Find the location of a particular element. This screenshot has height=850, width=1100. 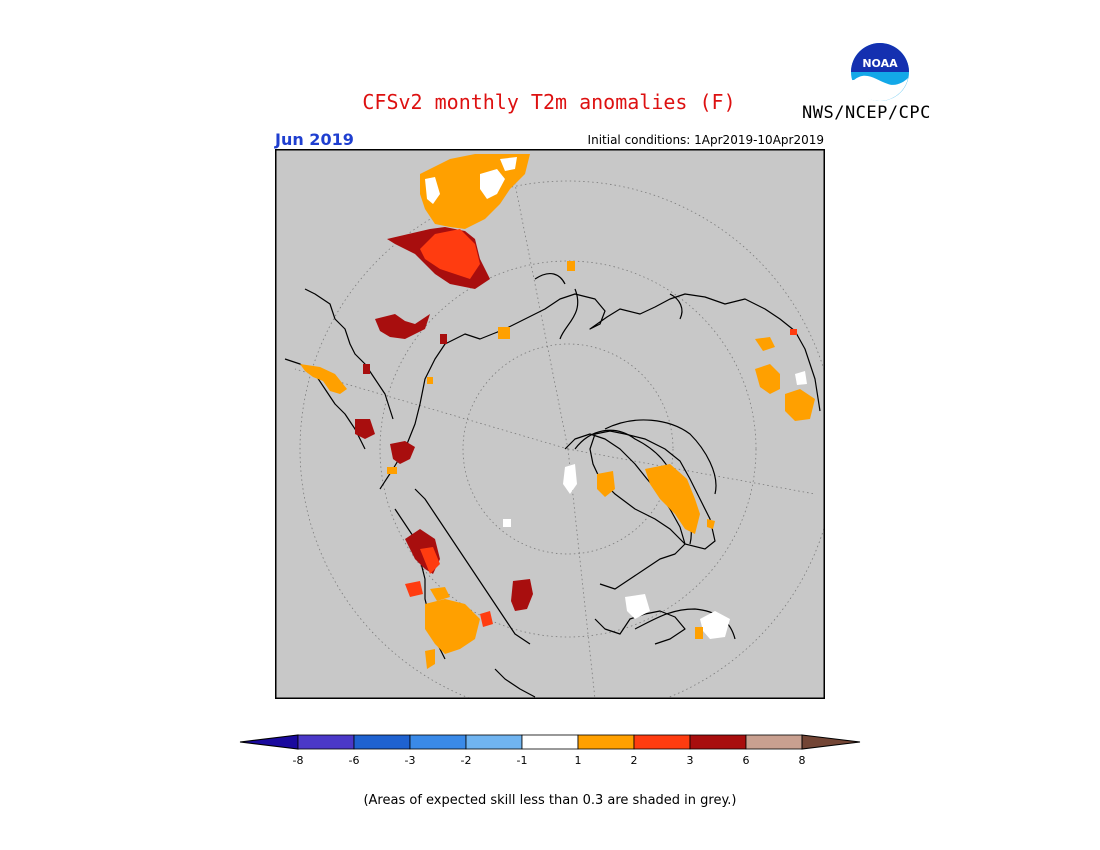

svg-text: NOAA is located at coordinates (880, 63).